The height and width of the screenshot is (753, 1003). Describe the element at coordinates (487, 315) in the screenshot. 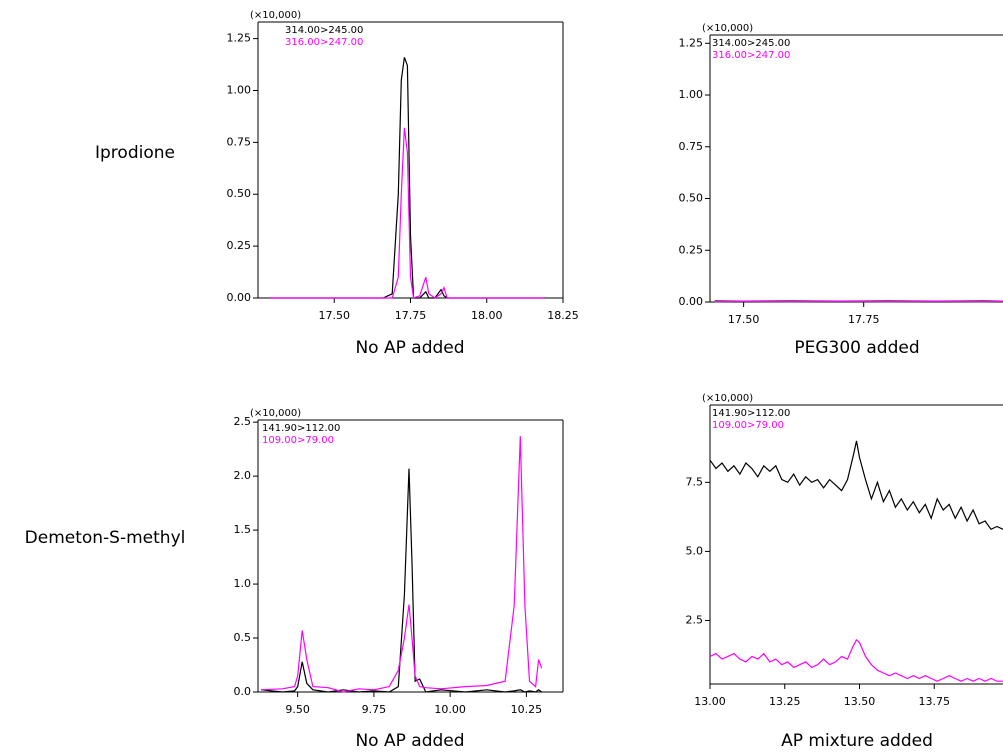

I see `x-tick-label: 18.00` at that location.